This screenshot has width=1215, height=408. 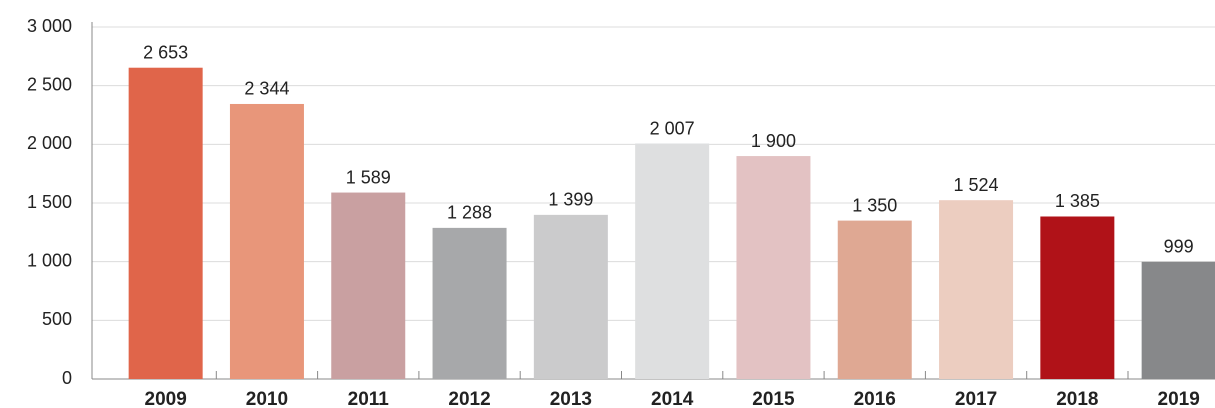 I want to click on y-tick-label: 1 500, so click(x=49, y=202).